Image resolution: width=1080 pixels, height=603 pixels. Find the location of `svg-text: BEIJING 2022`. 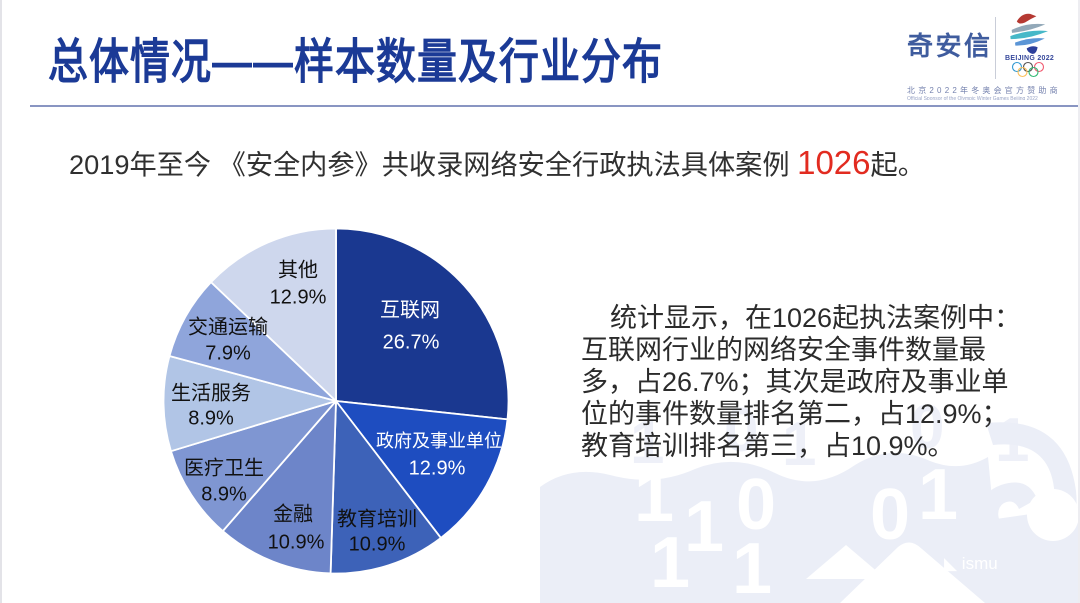

svg-text: BEIJING 2022 is located at coordinates (1029, 58).